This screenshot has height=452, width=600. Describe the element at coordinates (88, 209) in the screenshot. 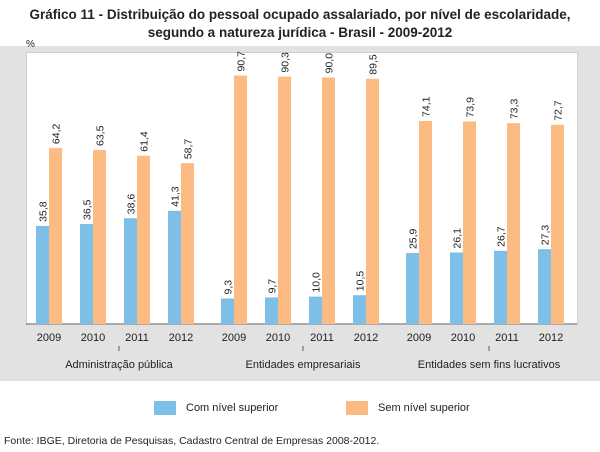

I see `data-label-com-0-2010: 36,5` at that location.